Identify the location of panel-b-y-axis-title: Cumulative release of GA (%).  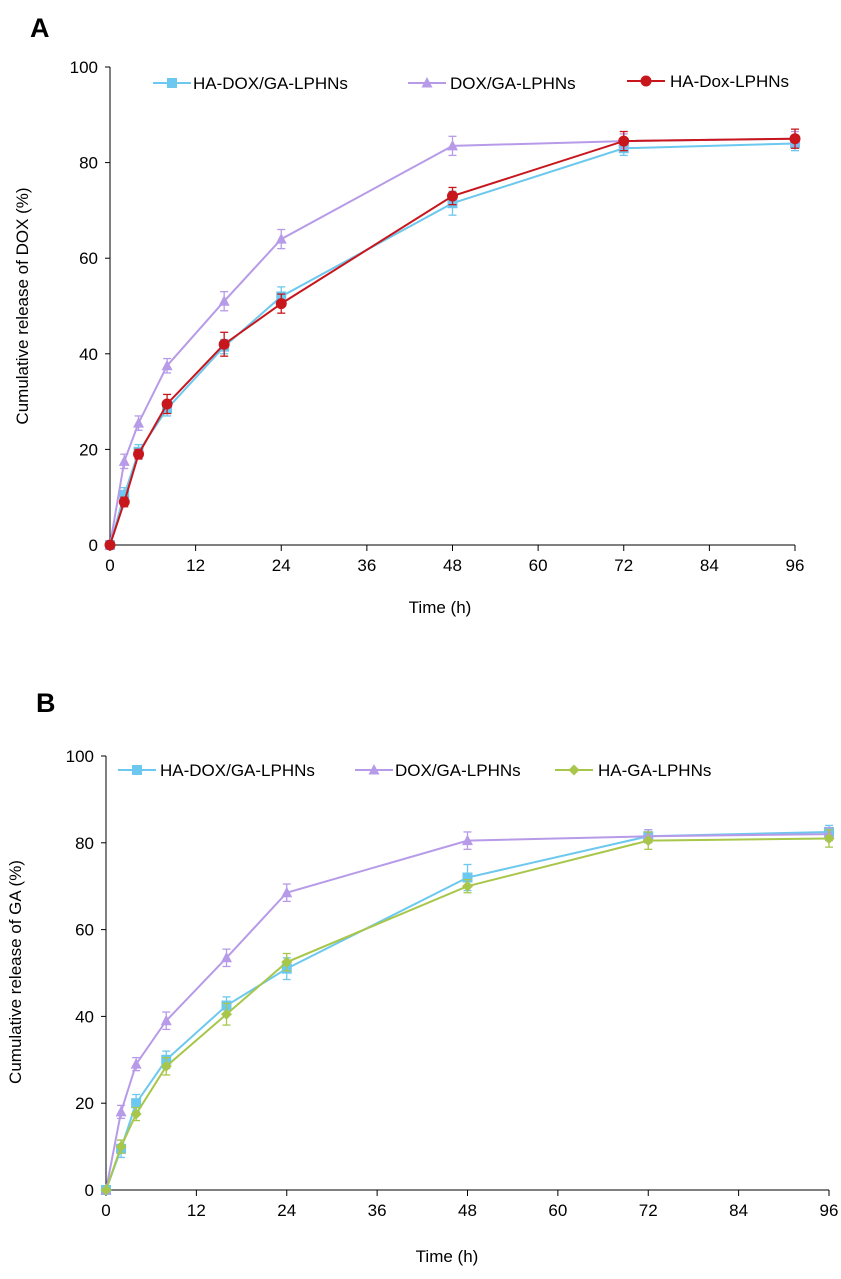
(15, 972).